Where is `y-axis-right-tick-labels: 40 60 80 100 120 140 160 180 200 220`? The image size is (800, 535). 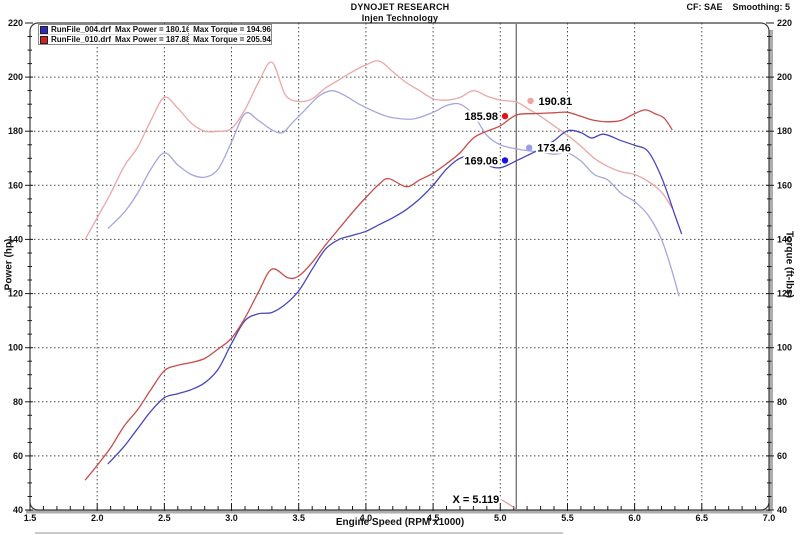
y-axis-right-tick-labels: 40 60 80 100 120 140 160 180 200 220 is located at coordinates (784, 266).